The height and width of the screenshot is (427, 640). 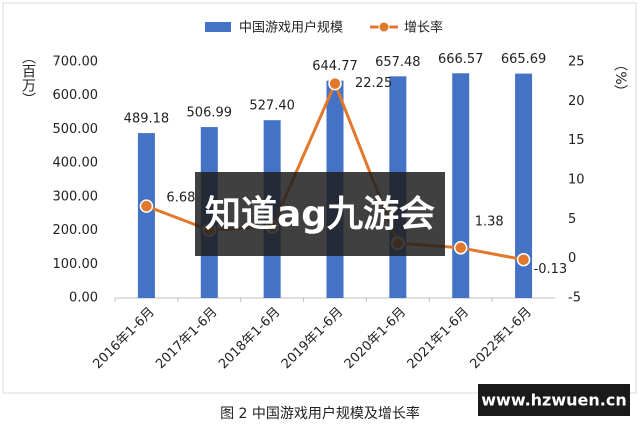 What do you see at coordinates (398, 62) in the screenshot?
I see `bar-value-label: 657.48` at bounding box center [398, 62].